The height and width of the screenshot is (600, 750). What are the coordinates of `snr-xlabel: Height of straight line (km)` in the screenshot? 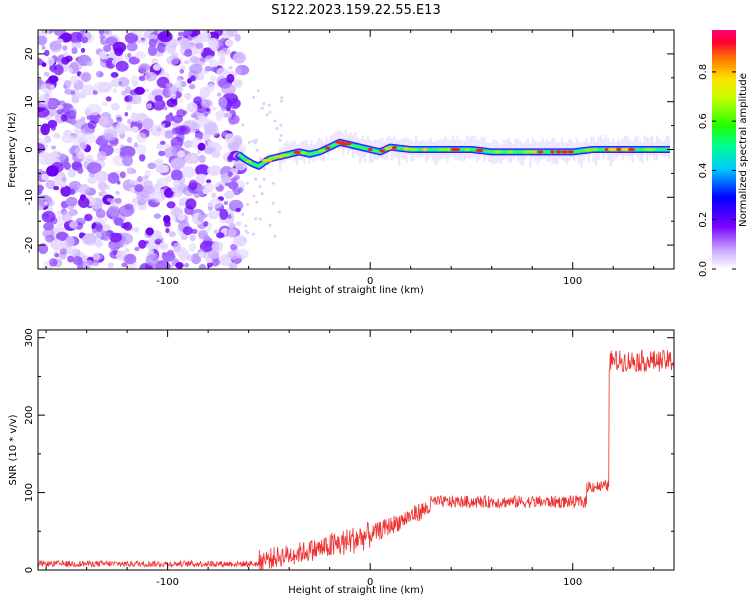 It's located at (356, 590).